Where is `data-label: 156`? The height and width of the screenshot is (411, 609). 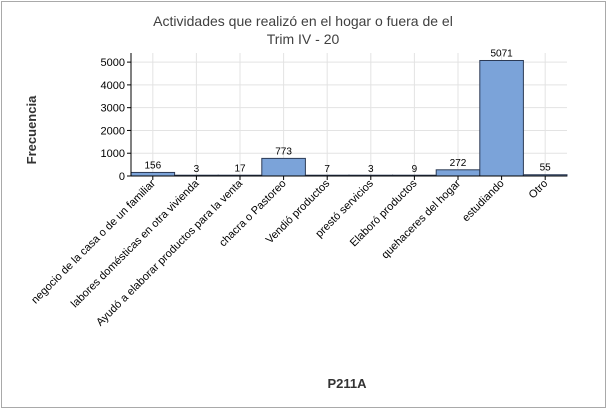 data-label: 156 is located at coordinates (152, 165).